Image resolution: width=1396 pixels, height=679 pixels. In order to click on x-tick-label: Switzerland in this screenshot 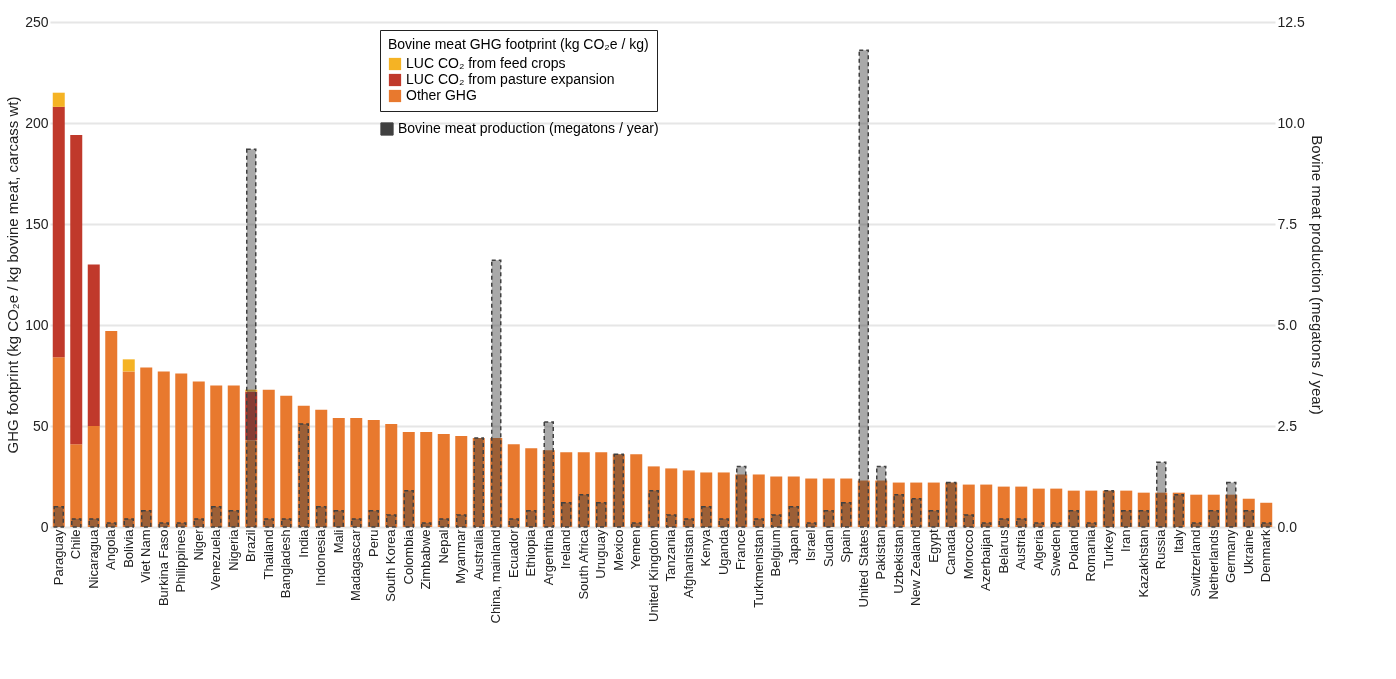, I will do `click(1196, 563)`.